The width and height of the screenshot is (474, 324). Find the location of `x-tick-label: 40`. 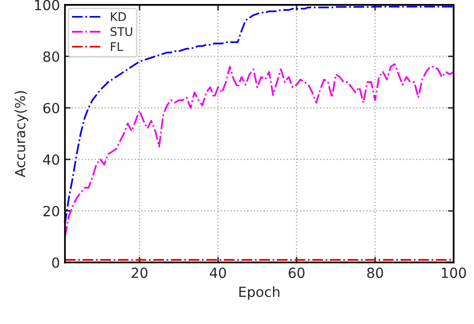

x-tick-label: 40 is located at coordinates (218, 273).